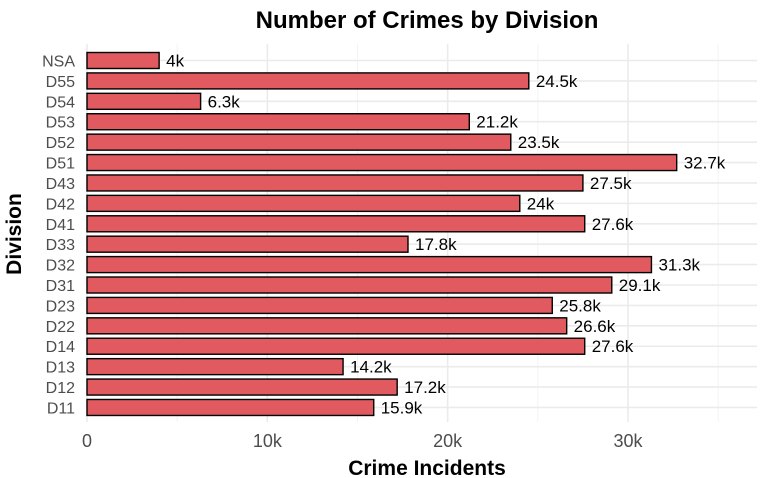 This screenshot has width=769, height=478. What do you see at coordinates (60, 204) in the screenshot?
I see `y-tick-label: D42` at bounding box center [60, 204].